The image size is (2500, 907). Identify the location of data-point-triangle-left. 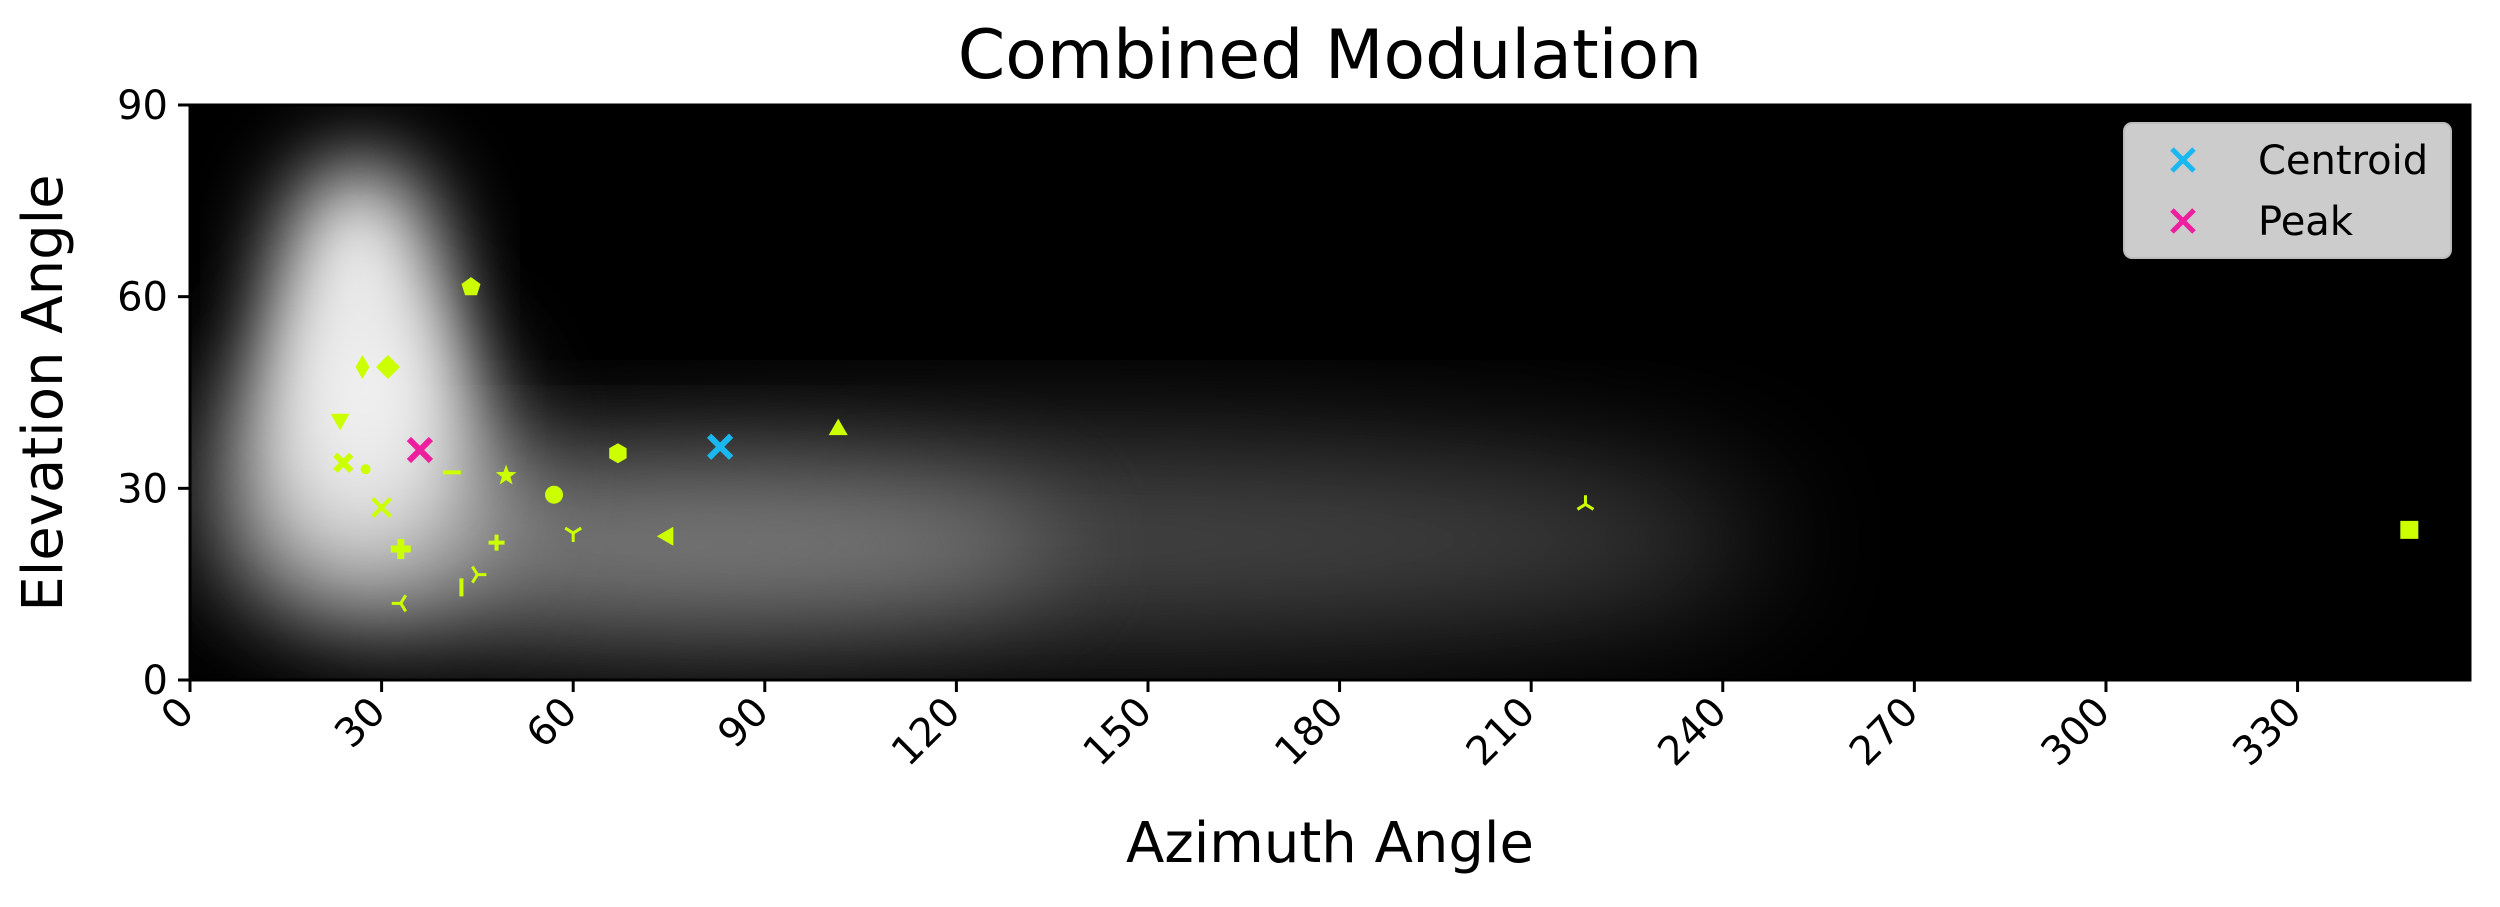
(665, 536).